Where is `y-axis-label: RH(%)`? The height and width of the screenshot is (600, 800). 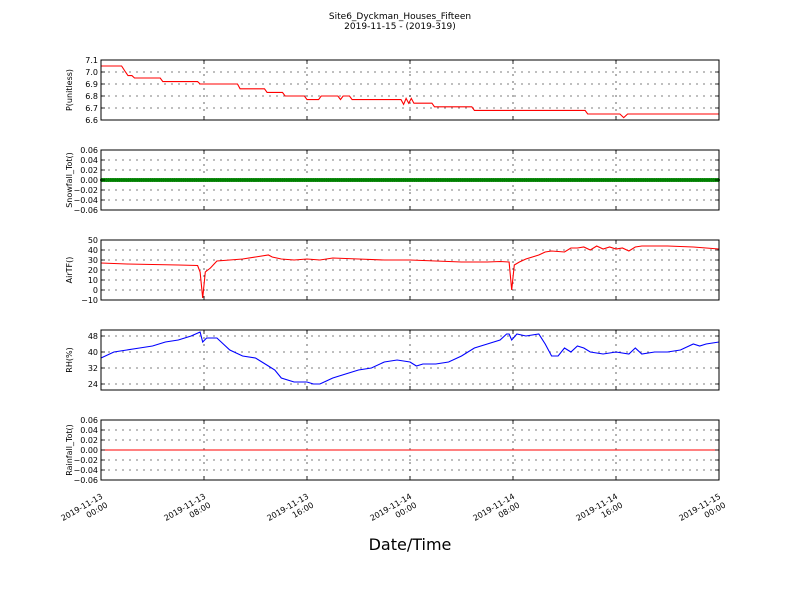
y-axis-label: RH(%) is located at coordinates (69, 359).